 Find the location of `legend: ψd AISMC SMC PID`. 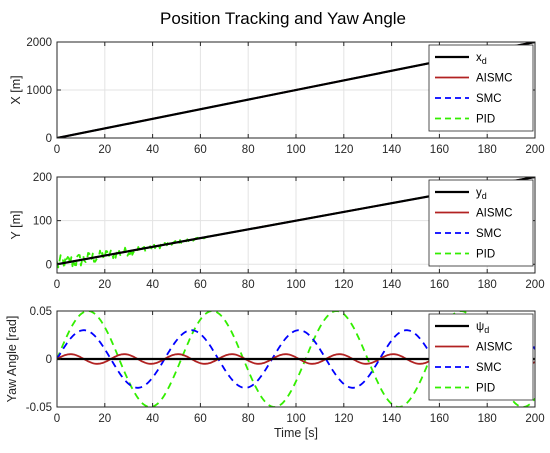

legend: ψd AISMC SMC PID is located at coordinates (481, 357).